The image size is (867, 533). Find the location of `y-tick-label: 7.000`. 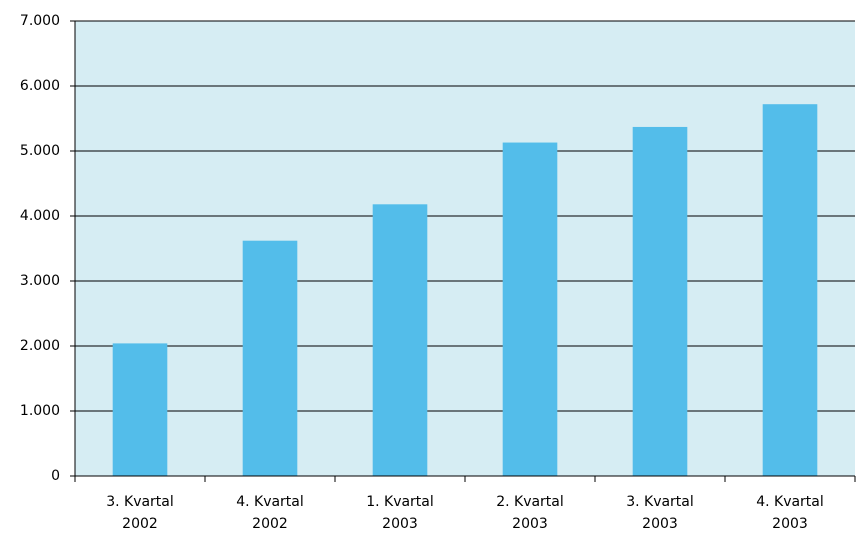

y-tick-label: 7.000 is located at coordinates (40, 21).